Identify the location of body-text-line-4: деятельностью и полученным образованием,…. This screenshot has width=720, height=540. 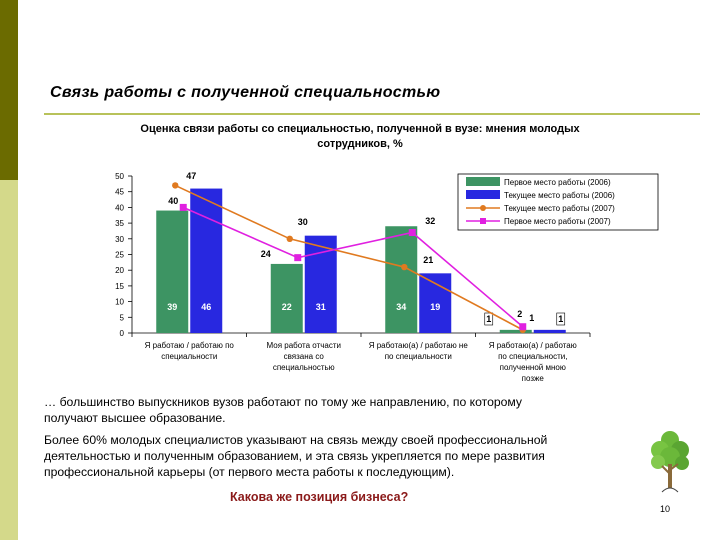
(294, 456).